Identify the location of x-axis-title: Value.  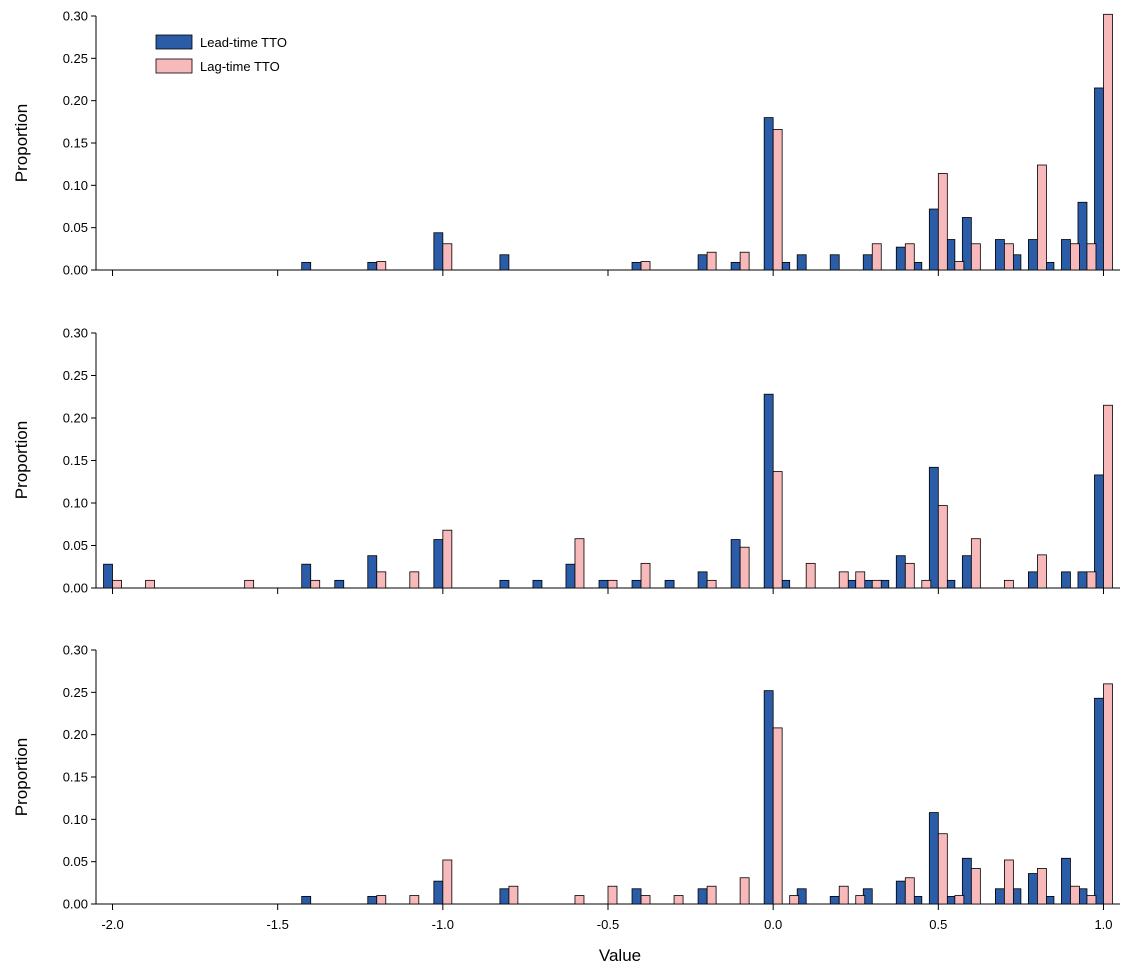
(620, 955).